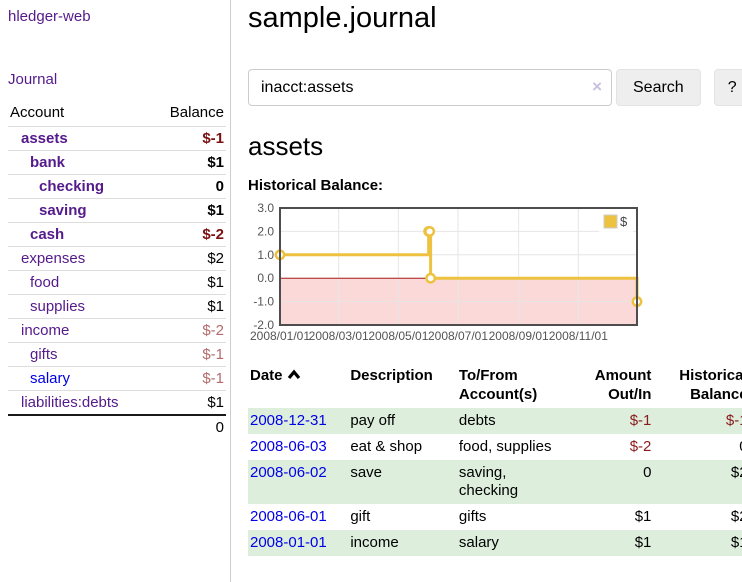 The image size is (742, 582). What do you see at coordinates (430, 231) in the screenshot?
I see `chart-data-point` at bounding box center [430, 231].